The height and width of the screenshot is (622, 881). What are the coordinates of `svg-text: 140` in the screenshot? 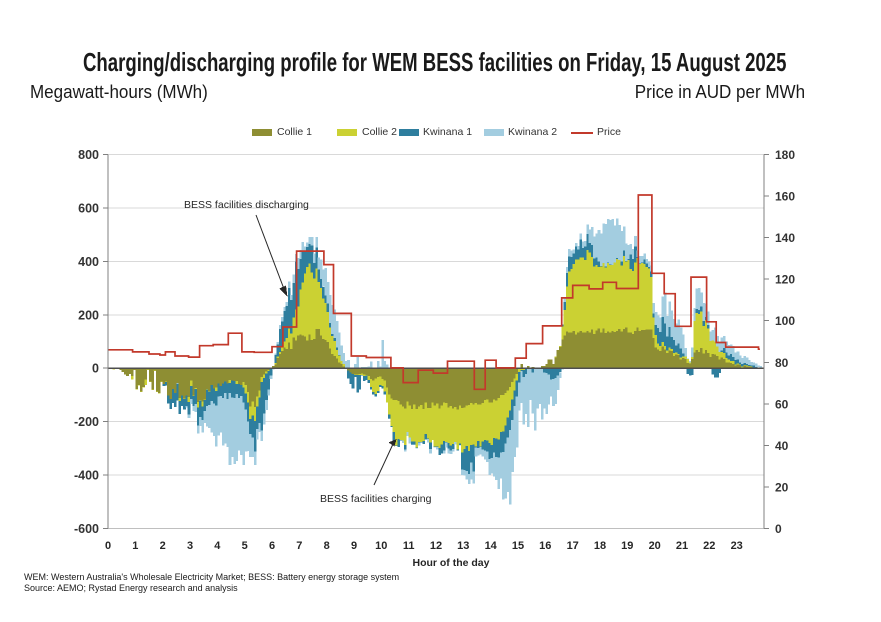 It's located at (785, 238).